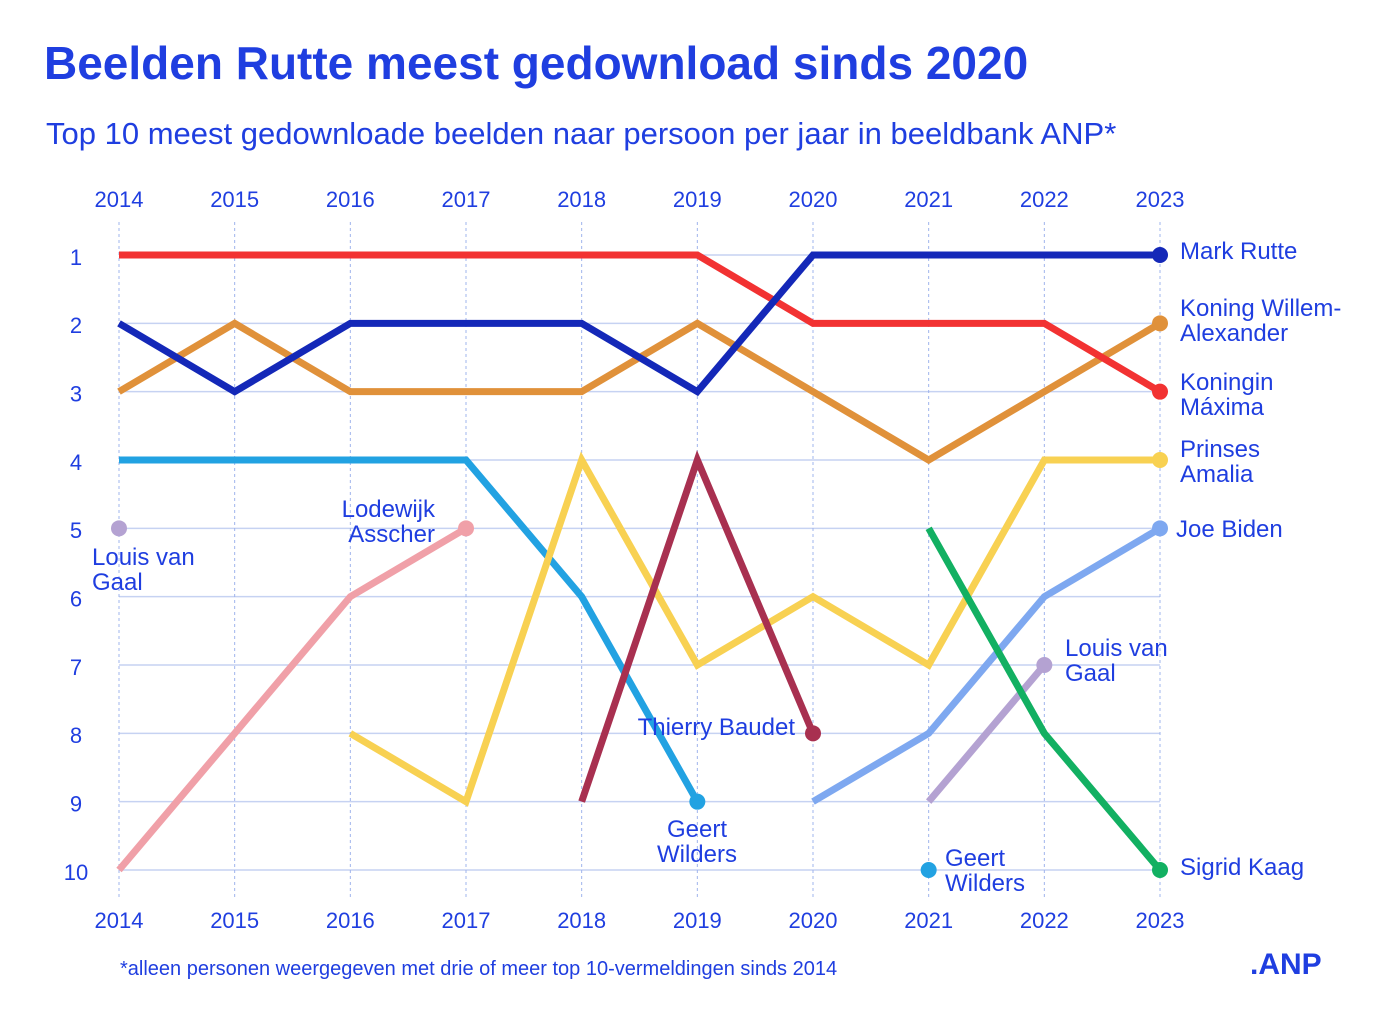  Describe the element at coordinates (76, 667) in the screenshot. I see `y-tick-label: 7` at that location.